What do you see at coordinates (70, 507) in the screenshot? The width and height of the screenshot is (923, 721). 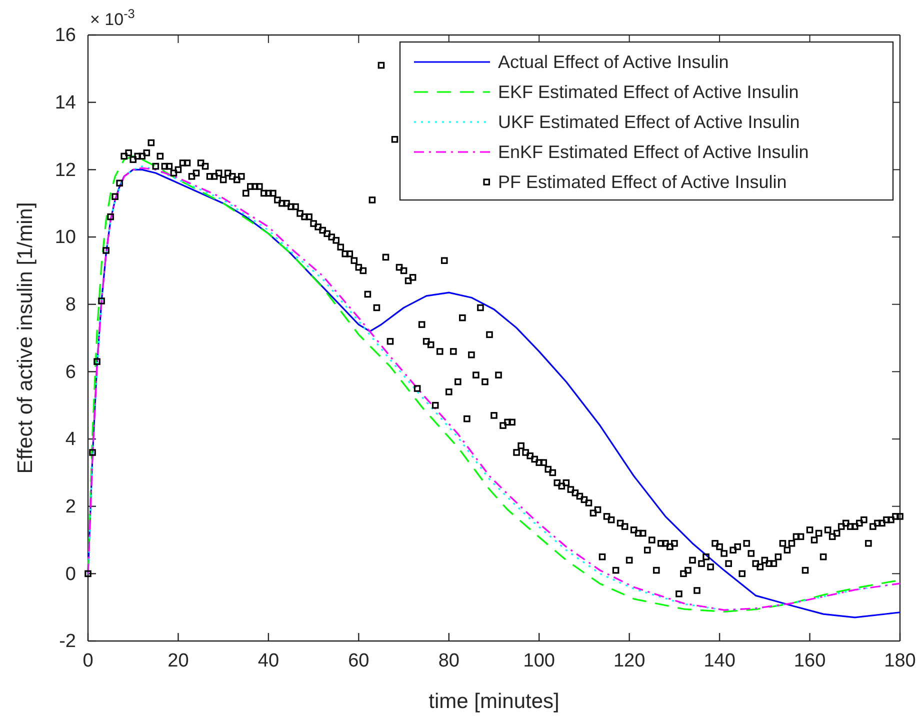 I see `y-tick-label: 2` at bounding box center [70, 507].